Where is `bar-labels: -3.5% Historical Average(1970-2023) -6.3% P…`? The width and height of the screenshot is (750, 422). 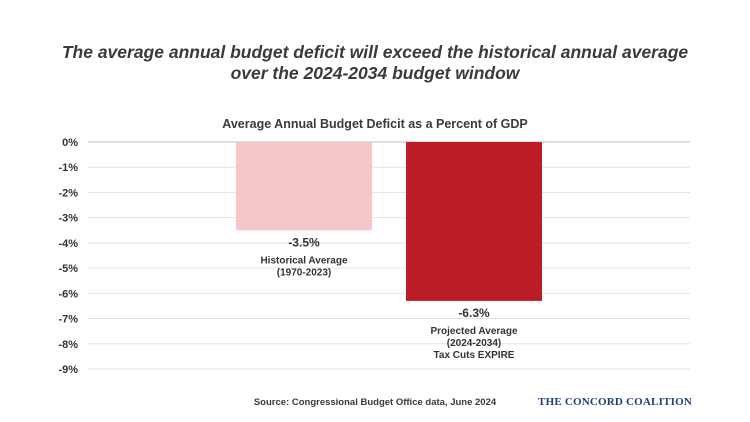 bar-labels: -3.5% Historical Average(1970-2023) -6.3% P… is located at coordinates (389, 298).